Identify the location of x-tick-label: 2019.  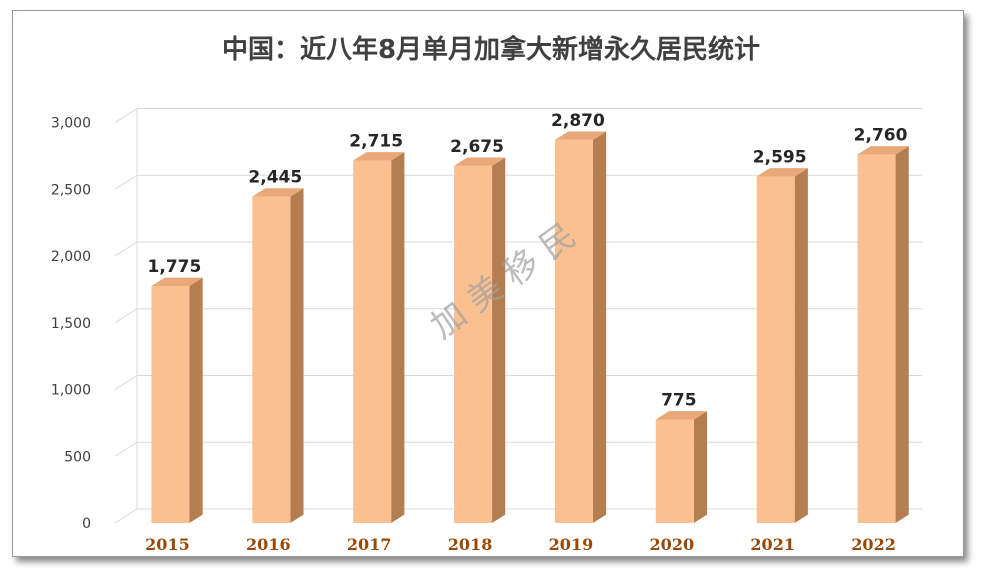
(571, 544).